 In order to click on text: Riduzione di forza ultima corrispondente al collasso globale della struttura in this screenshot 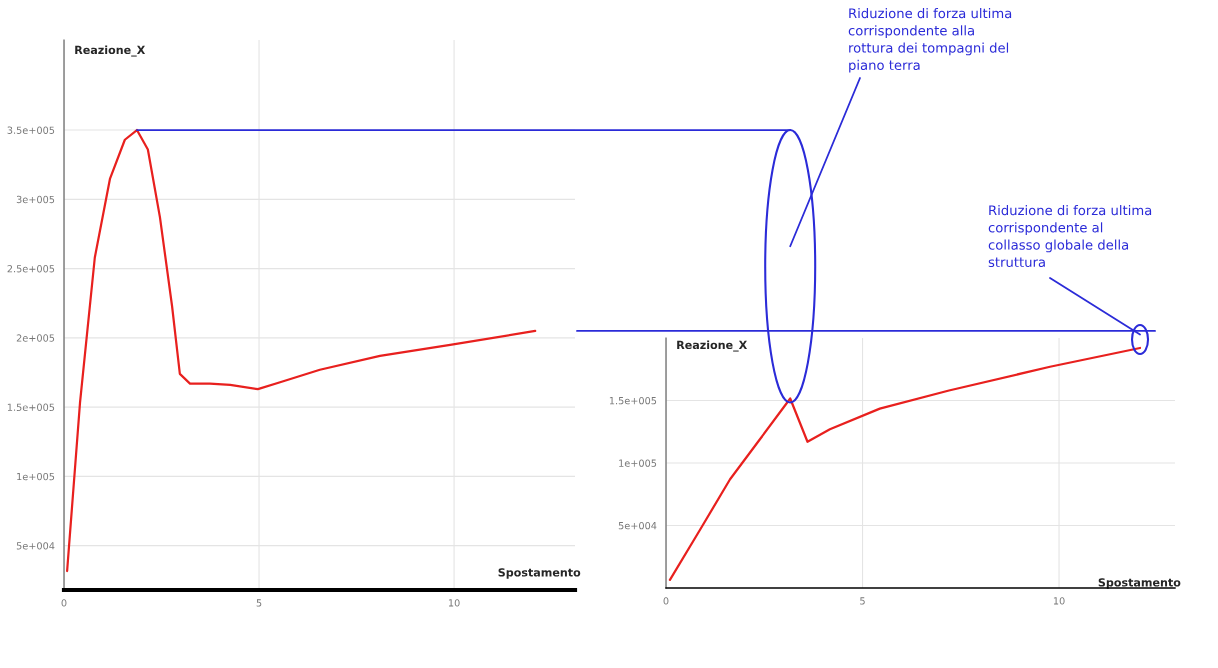, I will do `click(1070, 236)`.